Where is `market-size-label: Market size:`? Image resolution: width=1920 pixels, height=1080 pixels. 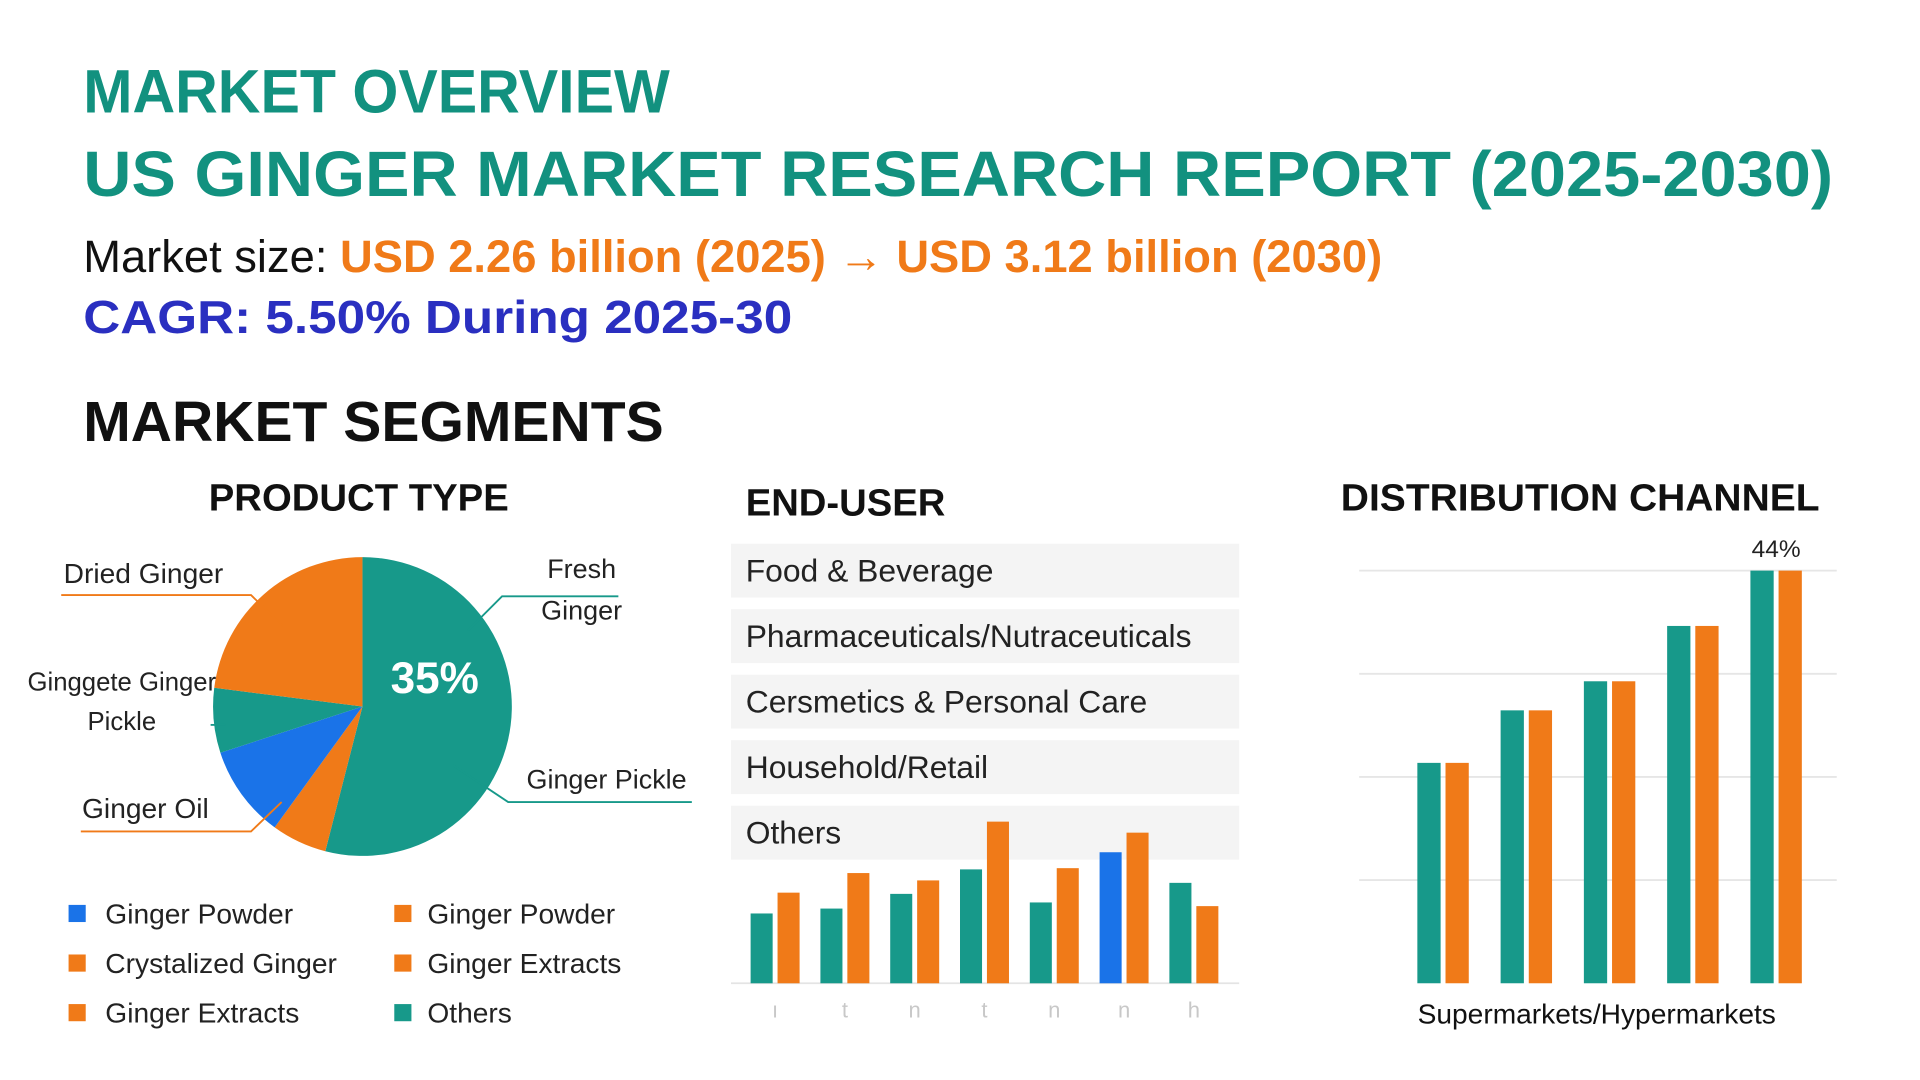
market-size-label: Market size: is located at coordinates (205, 256).